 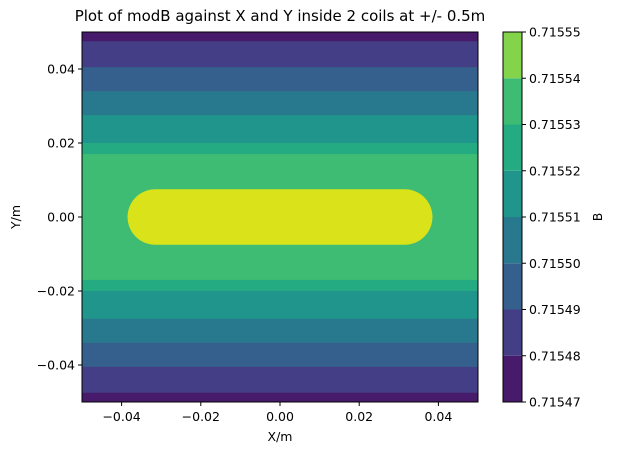 What do you see at coordinates (555, 124) in the screenshot?
I see `colorbar-tick-label: 0.71553` at bounding box center [555, 124].